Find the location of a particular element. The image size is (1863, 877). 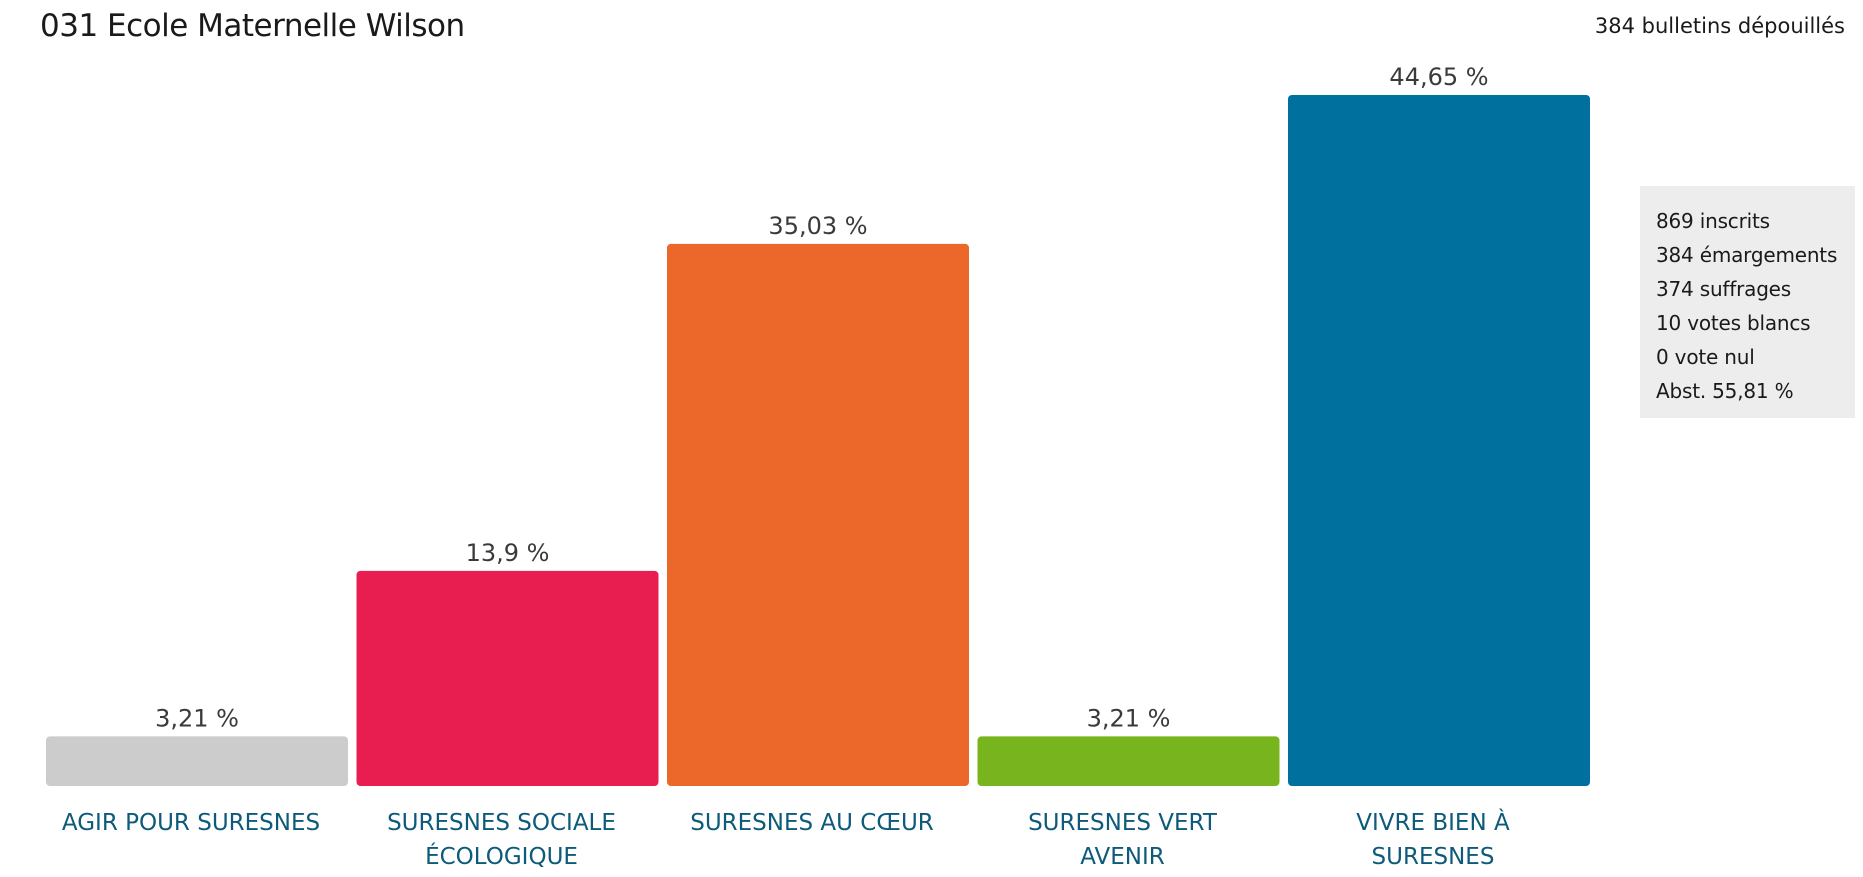

stat-null-votes: 0 vote nul is located at coordinates (1705, 357).